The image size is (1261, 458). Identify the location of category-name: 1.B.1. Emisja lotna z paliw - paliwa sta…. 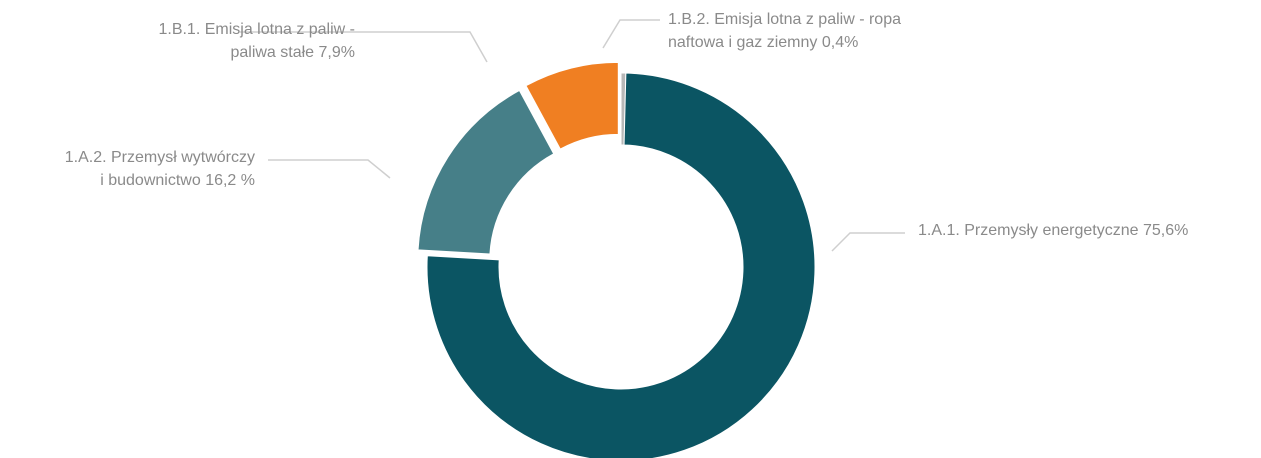
(256, 41).